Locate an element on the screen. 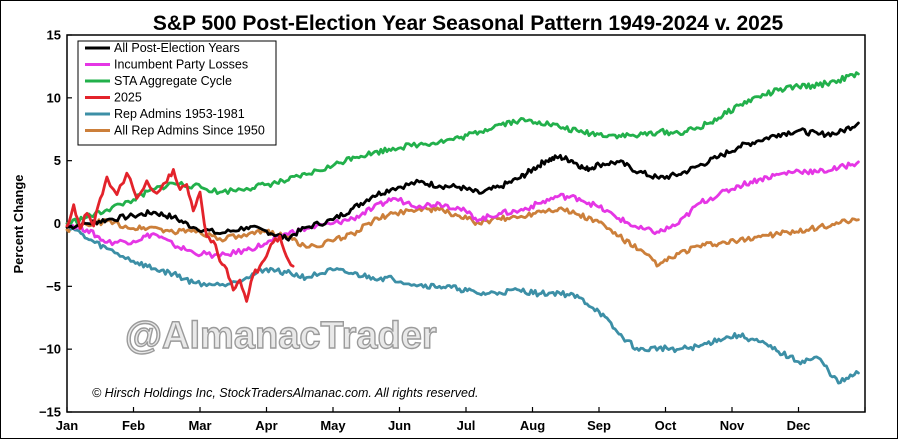 This screenshot has width=900, height=441. x-tick-label: Jun is located at coordinates (399, 425).